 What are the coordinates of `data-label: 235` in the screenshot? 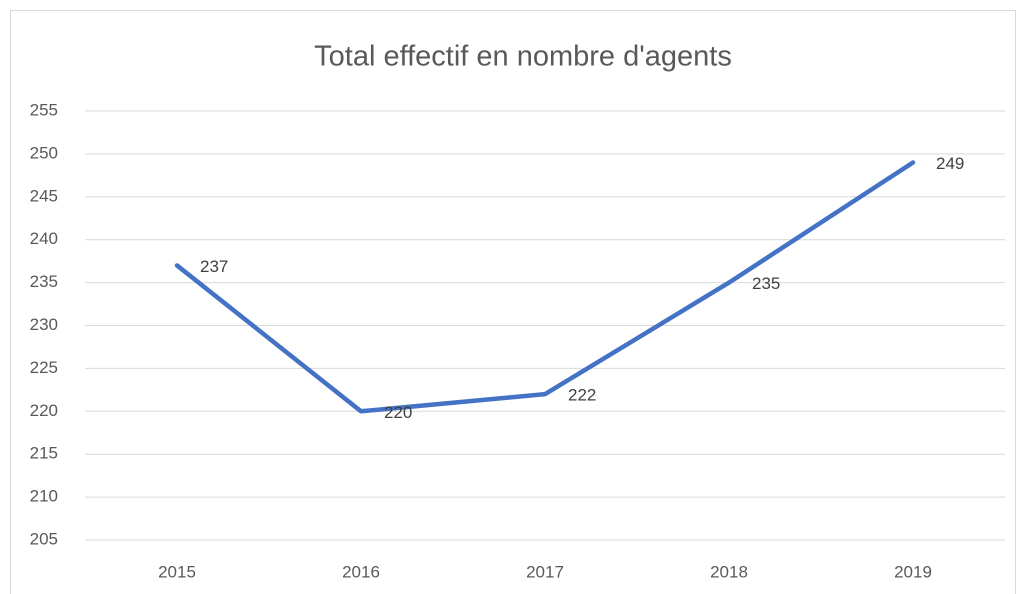 It's located at (766, 283).